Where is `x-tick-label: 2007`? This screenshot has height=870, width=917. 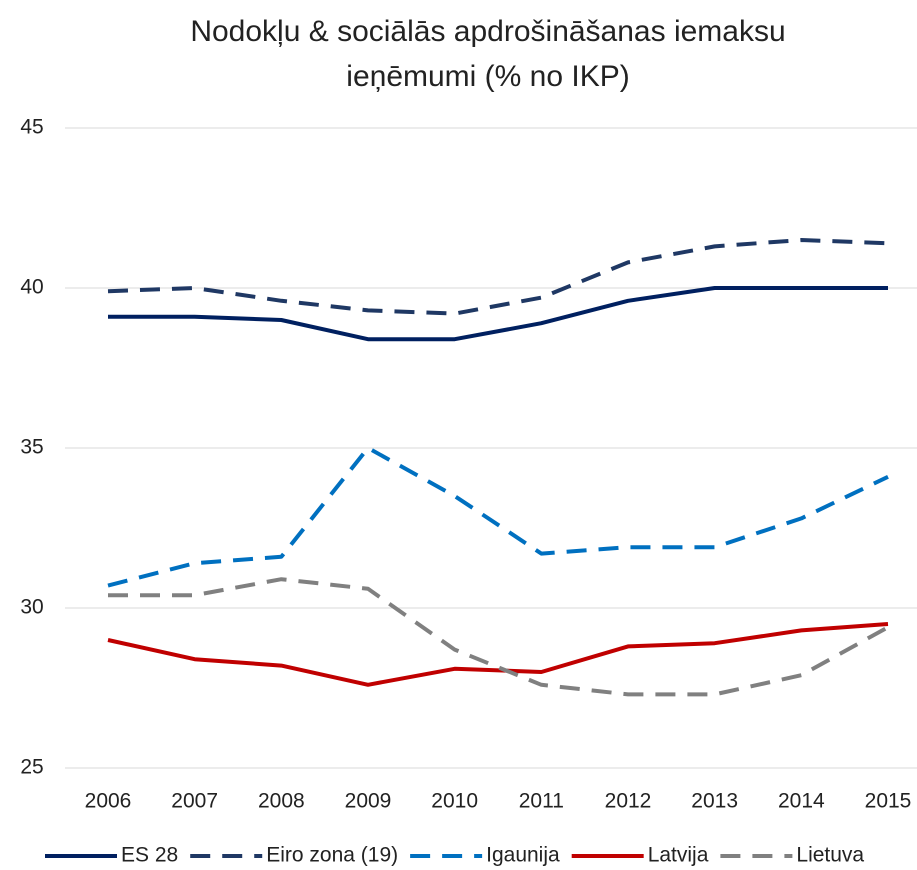 x-tick-label: 2007 is located at coordinates (194, 801).